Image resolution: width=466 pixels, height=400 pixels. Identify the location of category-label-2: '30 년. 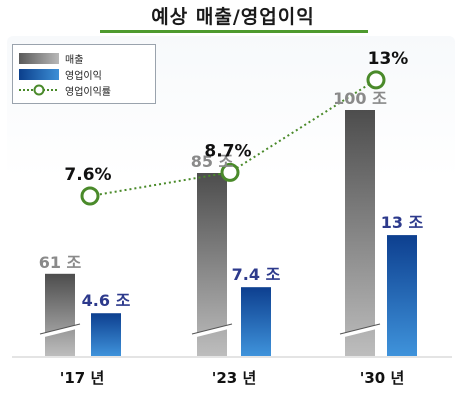
(382, 378).